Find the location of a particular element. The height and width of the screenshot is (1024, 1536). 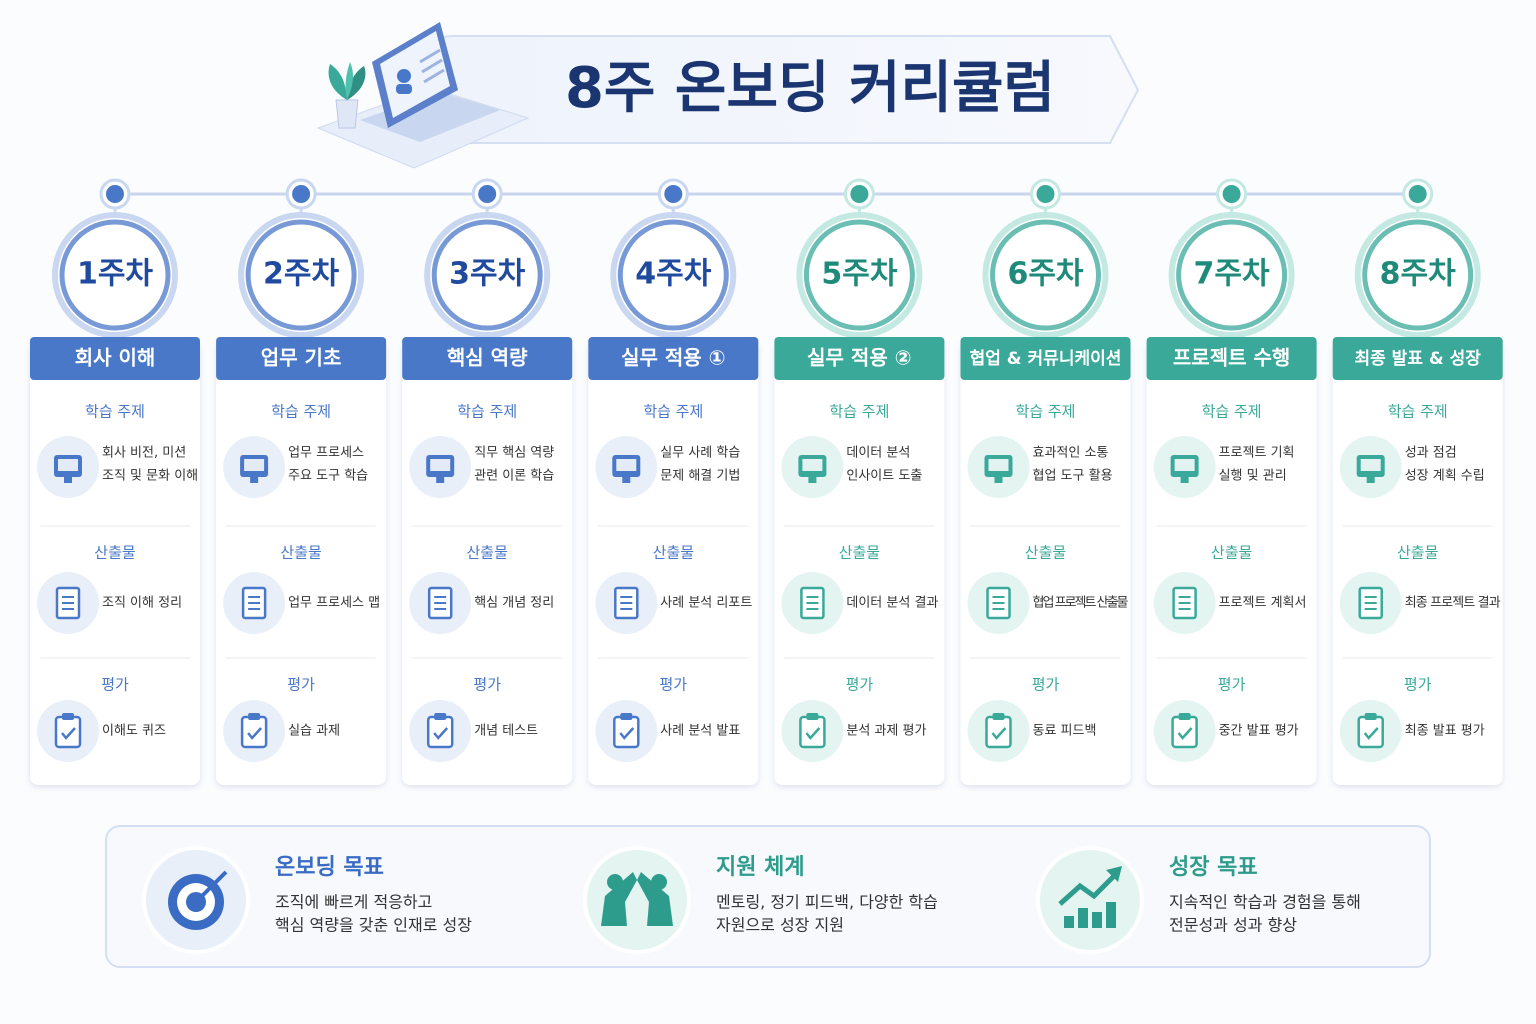

footer-text: 전문성과 성과 향상 is located at coordinates (1233, 925).